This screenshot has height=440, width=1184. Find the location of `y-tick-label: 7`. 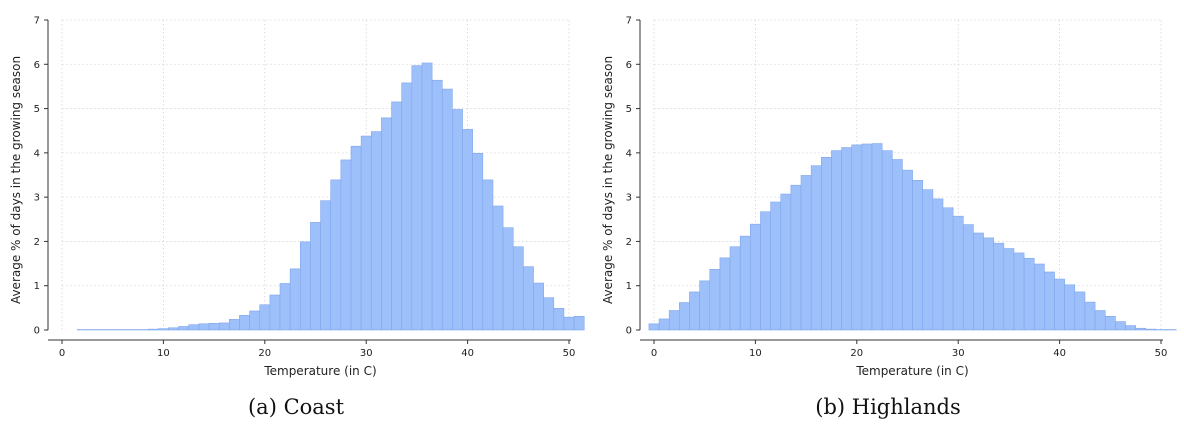

y-tick-label: 7 is located at coordinates (37, 21).